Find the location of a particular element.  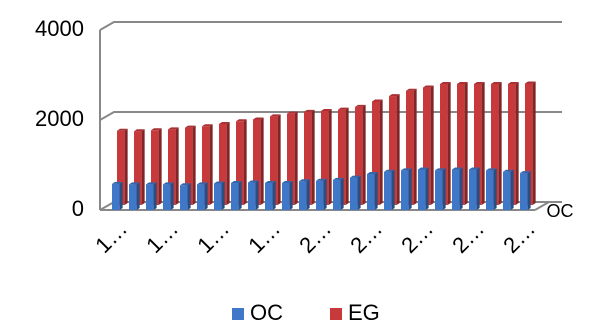

y-tick-label: 2000 is located at coordinates (59, 118).